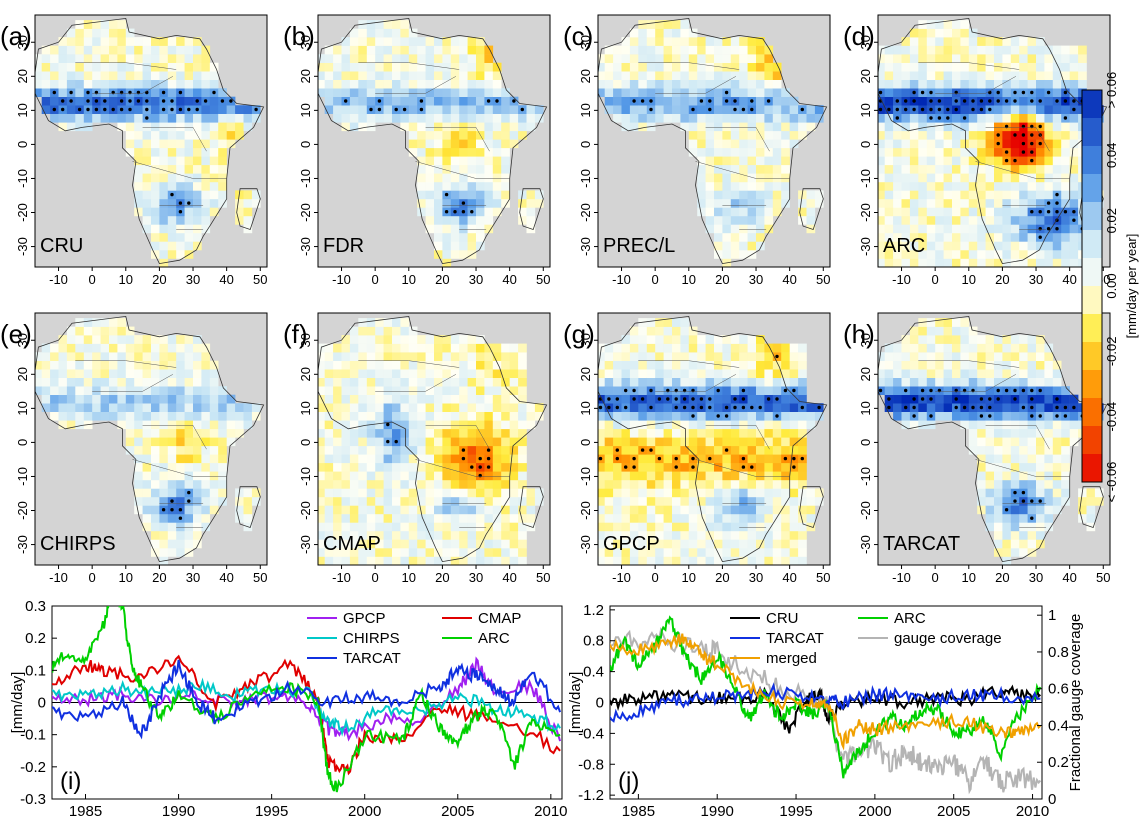 The height and width of the screenshot is (827, 1148). Describe the element at coordinates (35, 606) in the screenshot. I see `y-tick-label: 0.3` at that location.